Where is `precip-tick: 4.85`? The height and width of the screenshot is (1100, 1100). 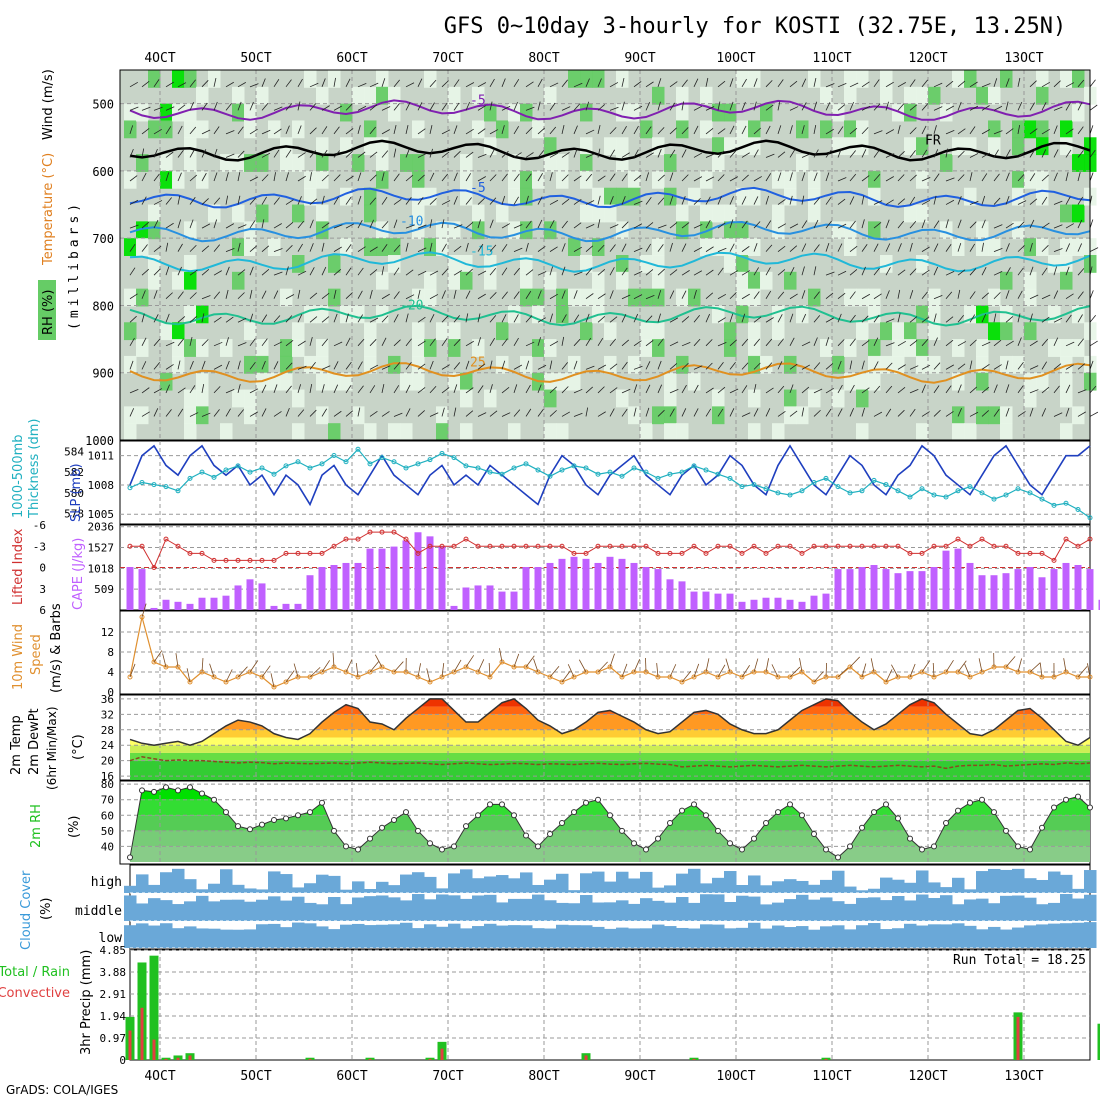 precip-tick: 4.85 is located at coordinates (113, 950).